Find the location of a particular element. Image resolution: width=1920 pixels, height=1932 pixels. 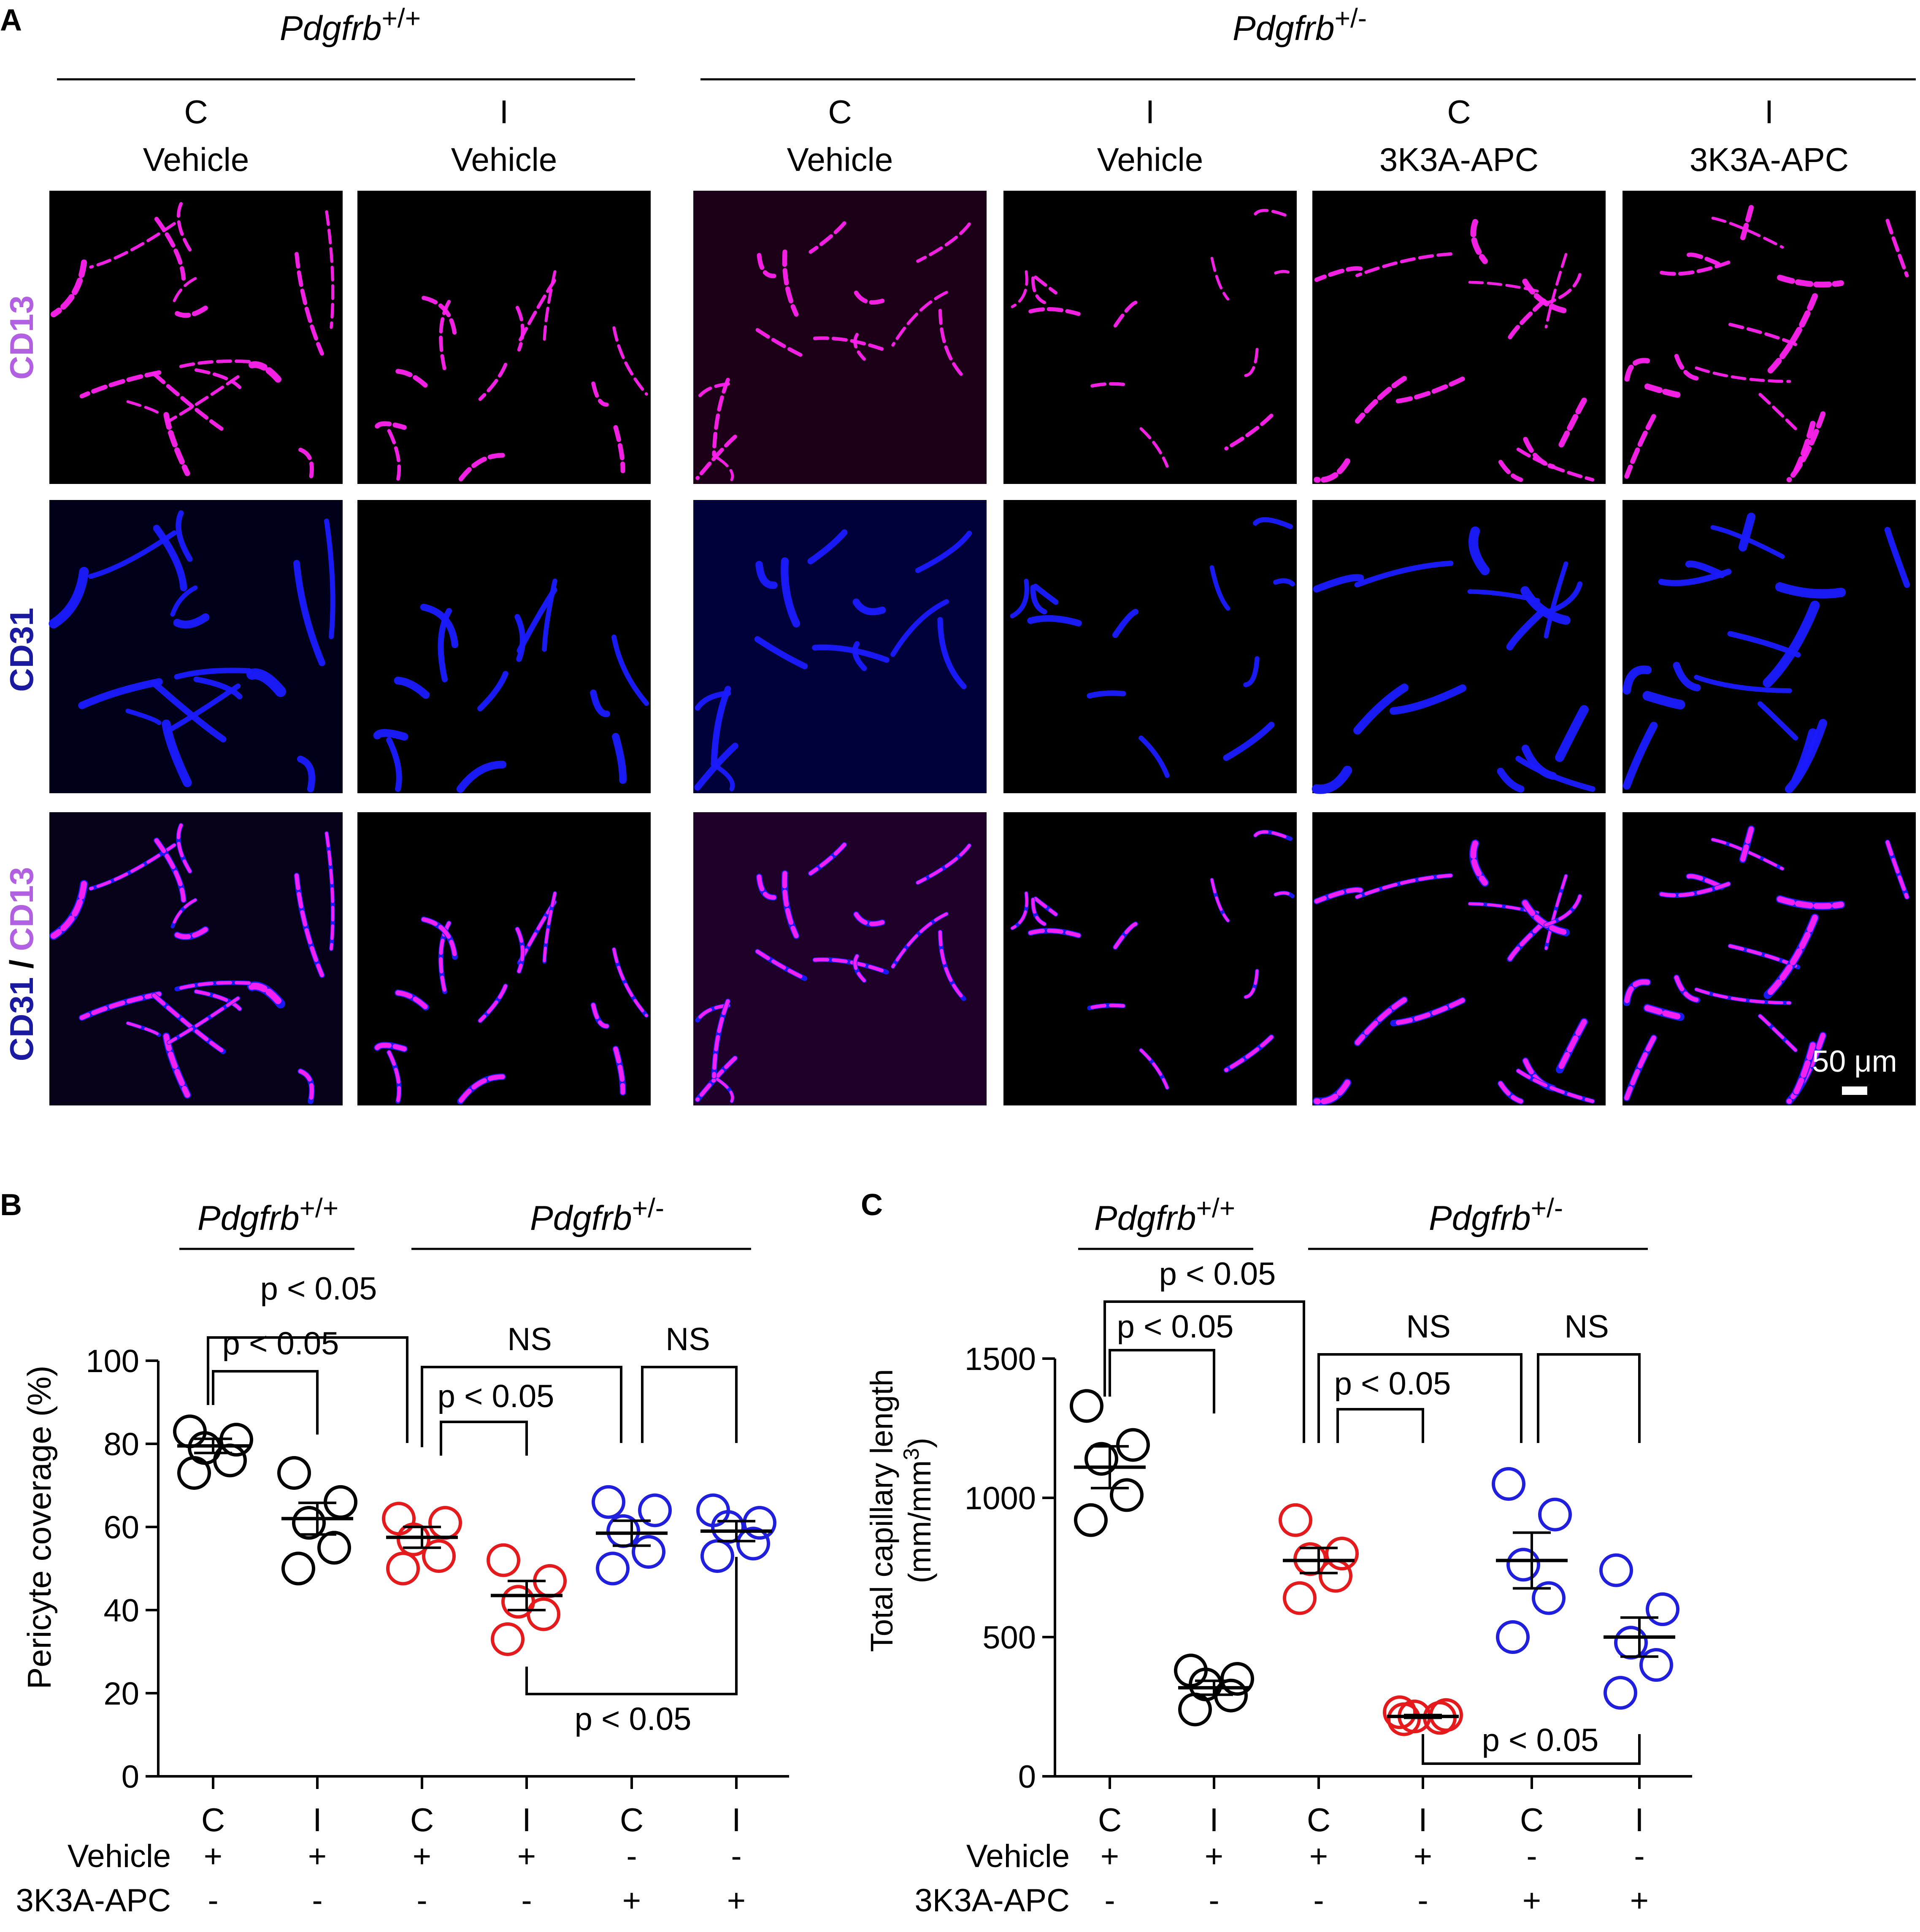

panel-c-ylabel-line1: Total capillary length is located at coordinates (881, 1511).